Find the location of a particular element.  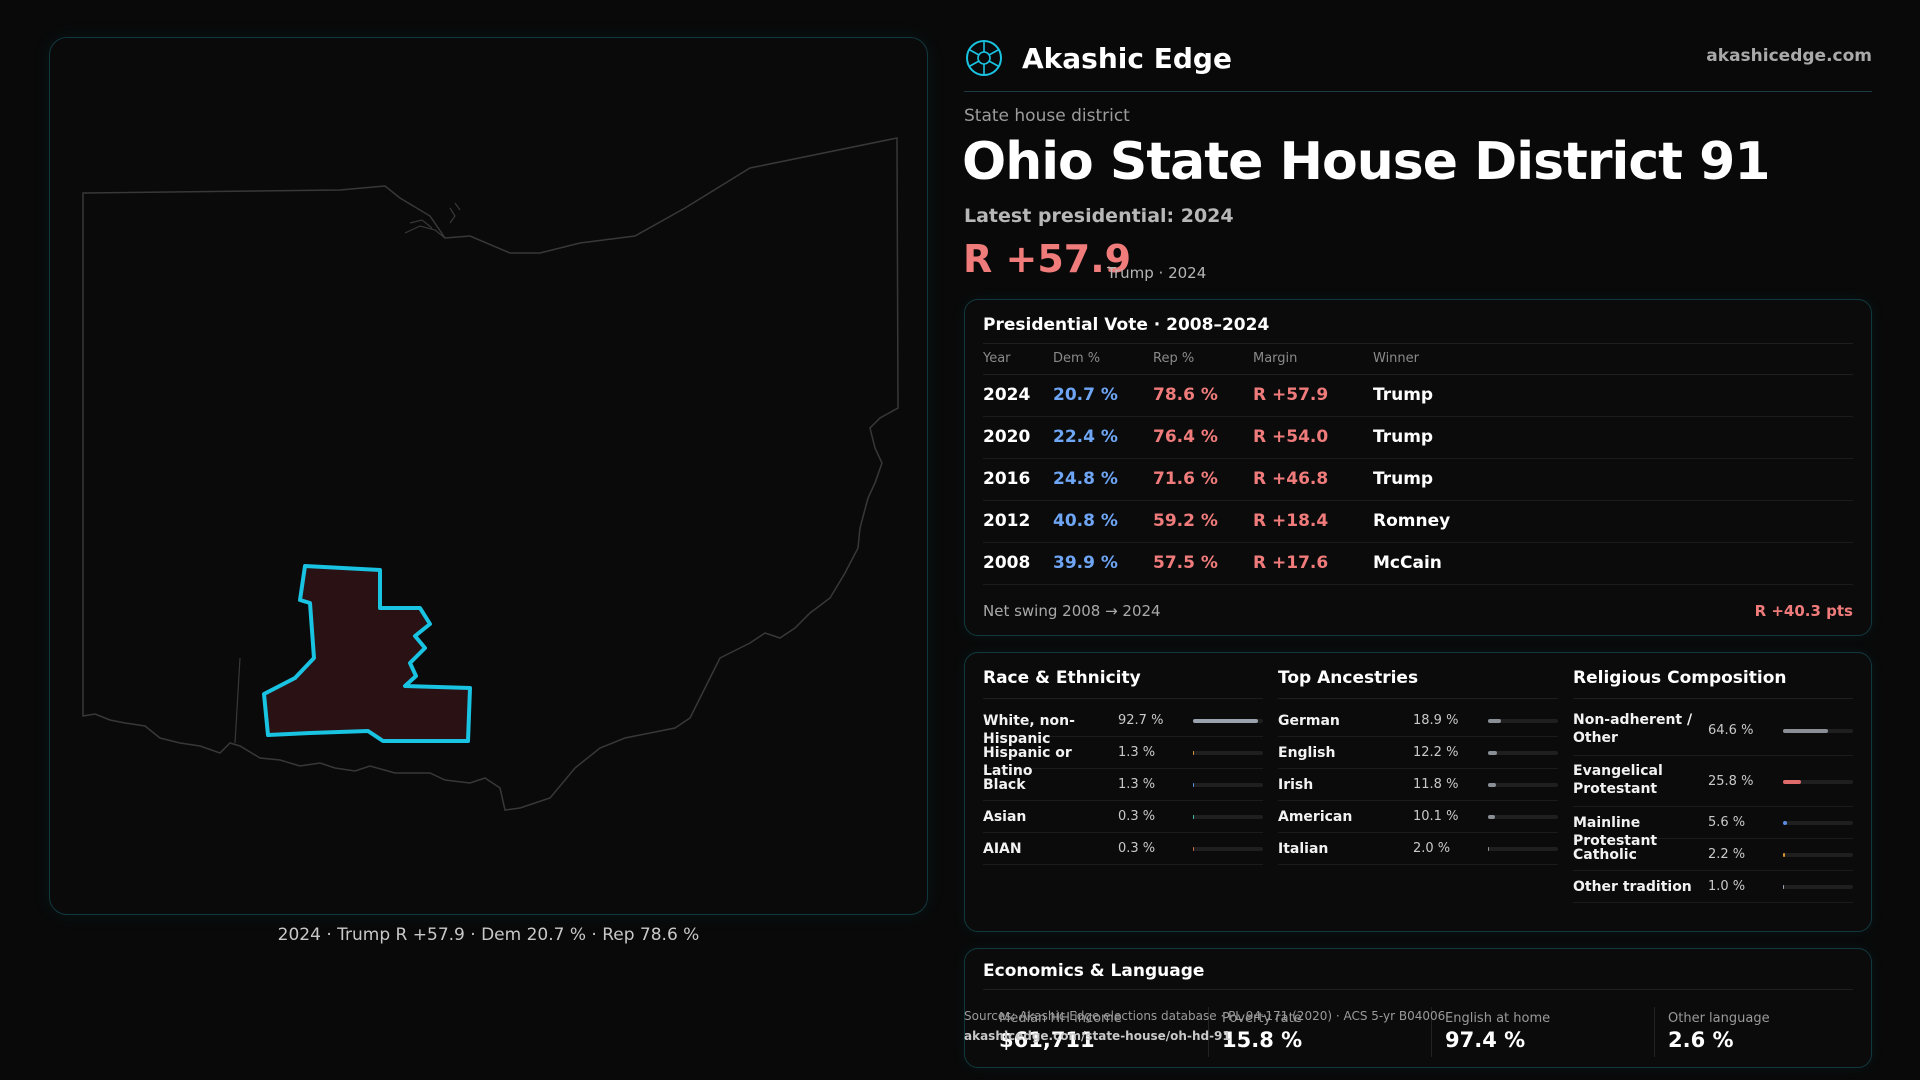

table-row: 2016 24.8 % 71.6 % R +46.8 Trump is located at coordinates (1418, 480).